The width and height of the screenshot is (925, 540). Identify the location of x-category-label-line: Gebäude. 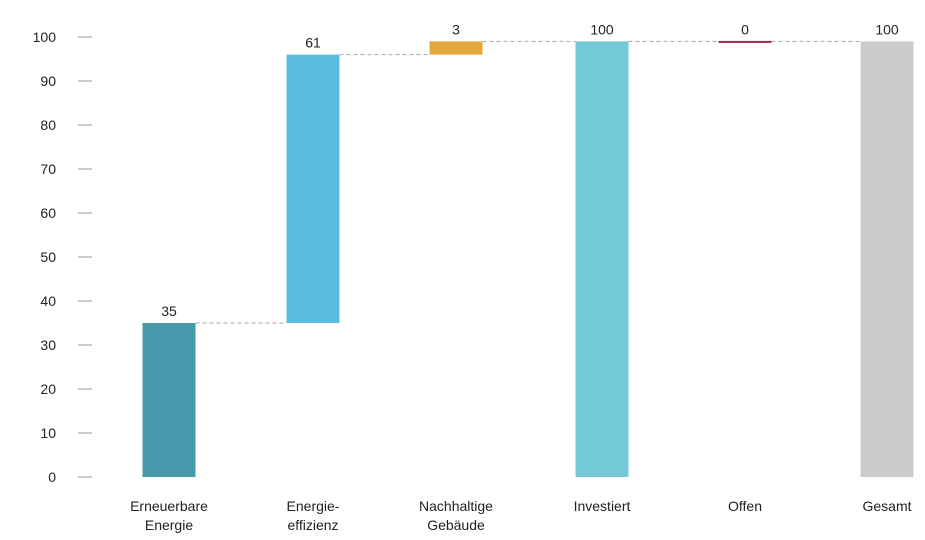
(456, 525).